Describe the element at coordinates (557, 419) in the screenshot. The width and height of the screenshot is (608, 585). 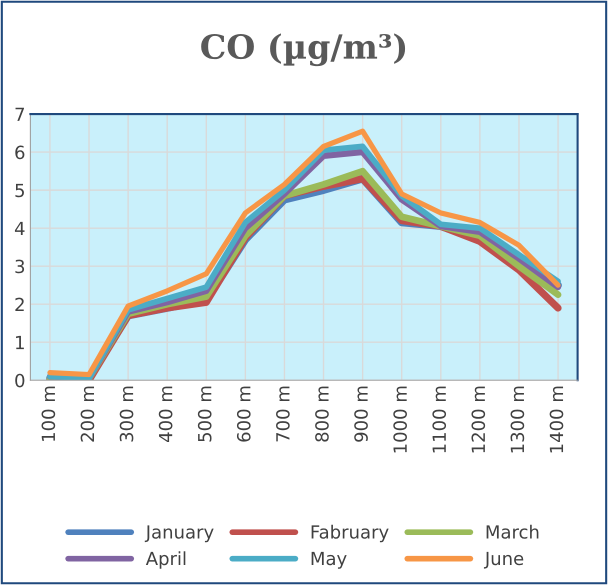
I see `x-tick-label: 1400 m` at that location.